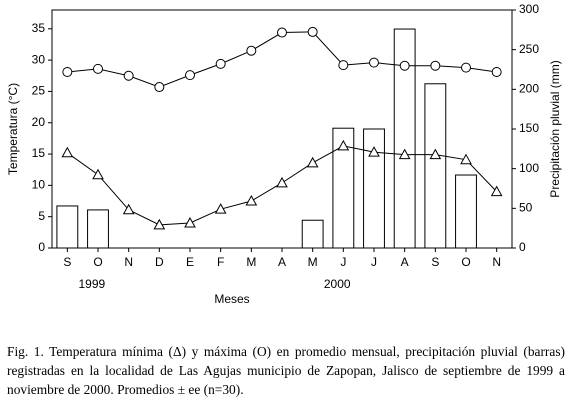  What do you see at coordinates (39, 185) in the screenshot?
I see `y-tick-label: 10` at bounding box center [39, 185].